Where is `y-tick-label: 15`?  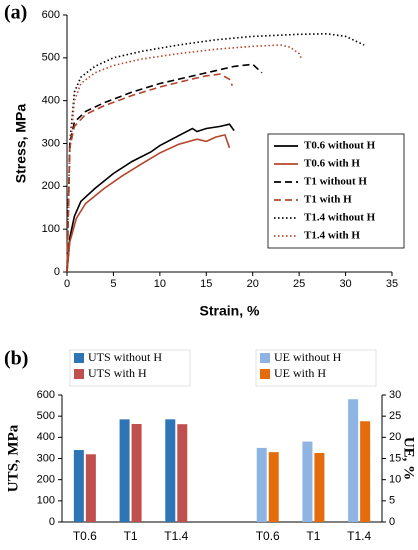 y-tick-label: 15 is located at coordinates (395, 458).